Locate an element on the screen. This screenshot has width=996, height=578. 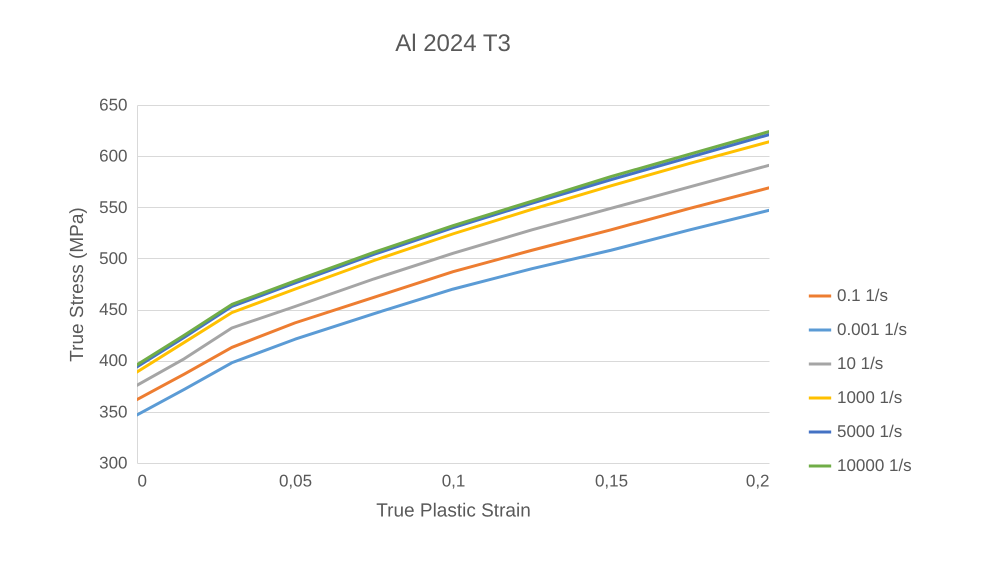
y-tick-label: 500 is located at coordinates (113, 258).